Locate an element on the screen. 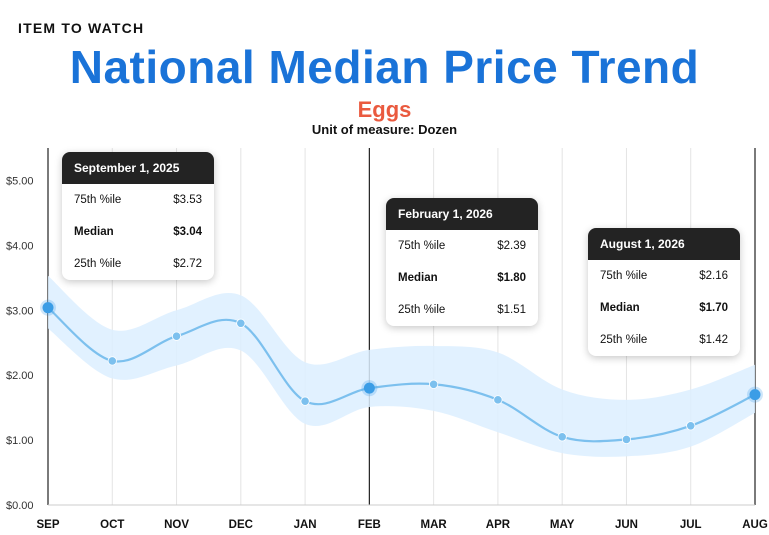  tooltip-p75-value: $2.16 is located at coordinates (713, 276).